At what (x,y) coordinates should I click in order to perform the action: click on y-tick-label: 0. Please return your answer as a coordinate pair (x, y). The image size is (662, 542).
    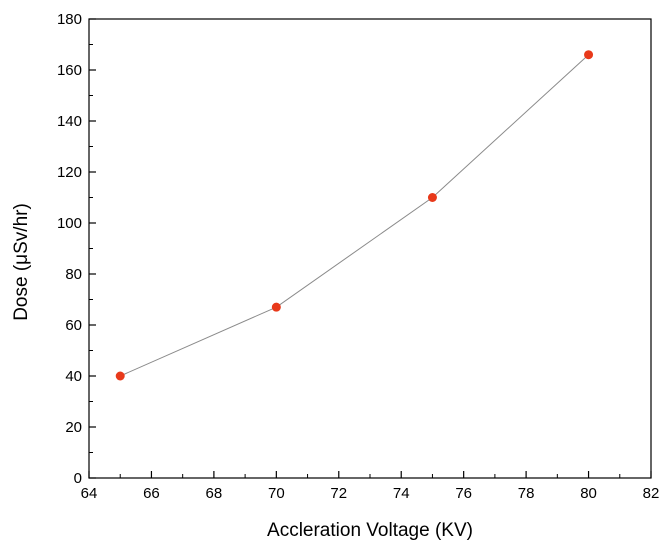
    Looking at the image, I should click on (78, 478).